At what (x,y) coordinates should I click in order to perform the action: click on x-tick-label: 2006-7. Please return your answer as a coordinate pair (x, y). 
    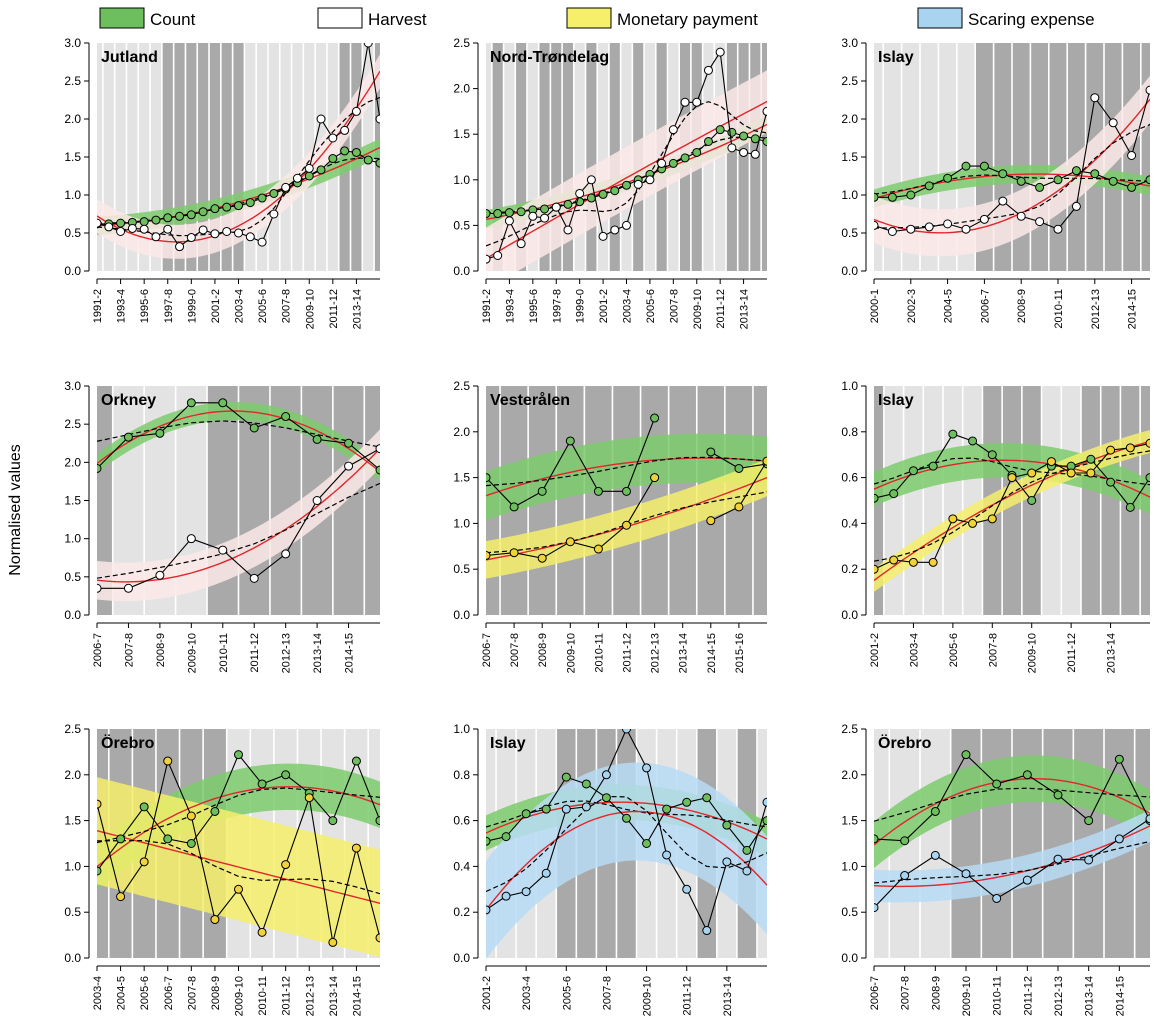
    Looking at the image, I should click on (985, 306).